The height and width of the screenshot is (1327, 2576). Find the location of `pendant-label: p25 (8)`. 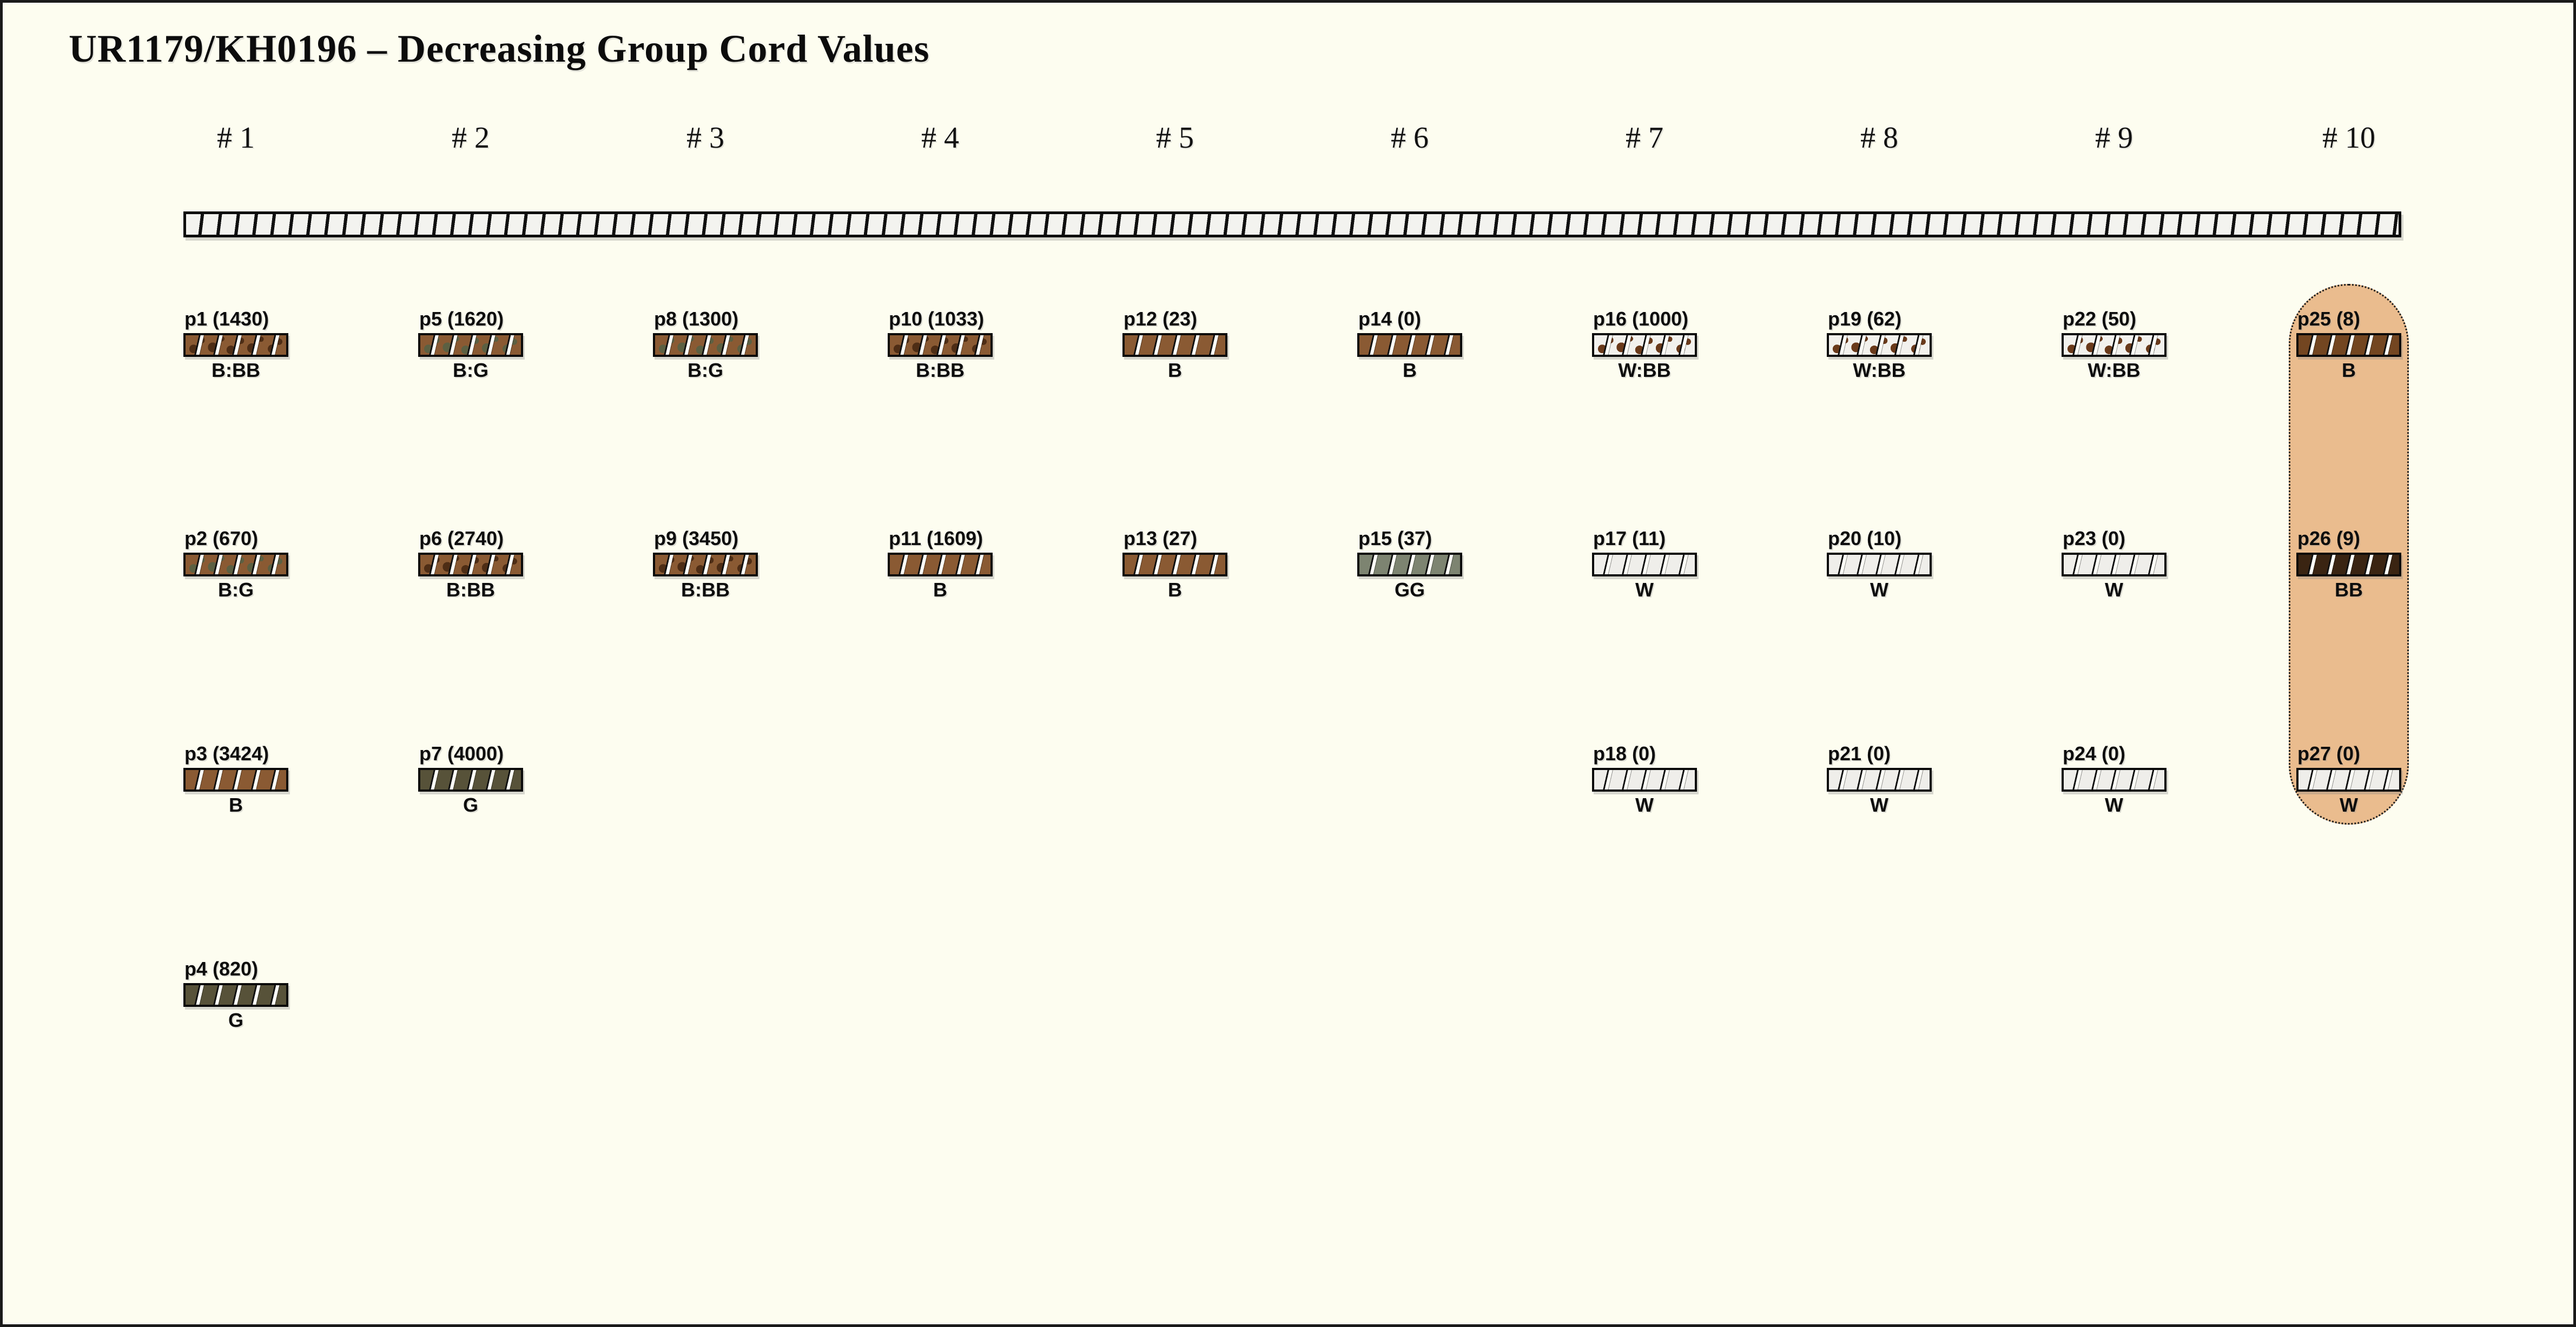

pendant-label: p25 (8) is located at coordinates (2329, 319).